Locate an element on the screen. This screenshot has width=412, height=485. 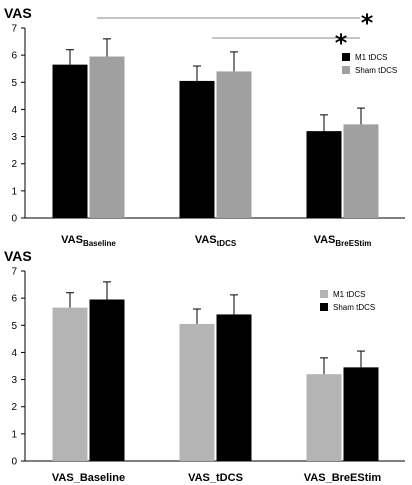
x-category-label: VAStDCS is located at coordinates (216, 241).